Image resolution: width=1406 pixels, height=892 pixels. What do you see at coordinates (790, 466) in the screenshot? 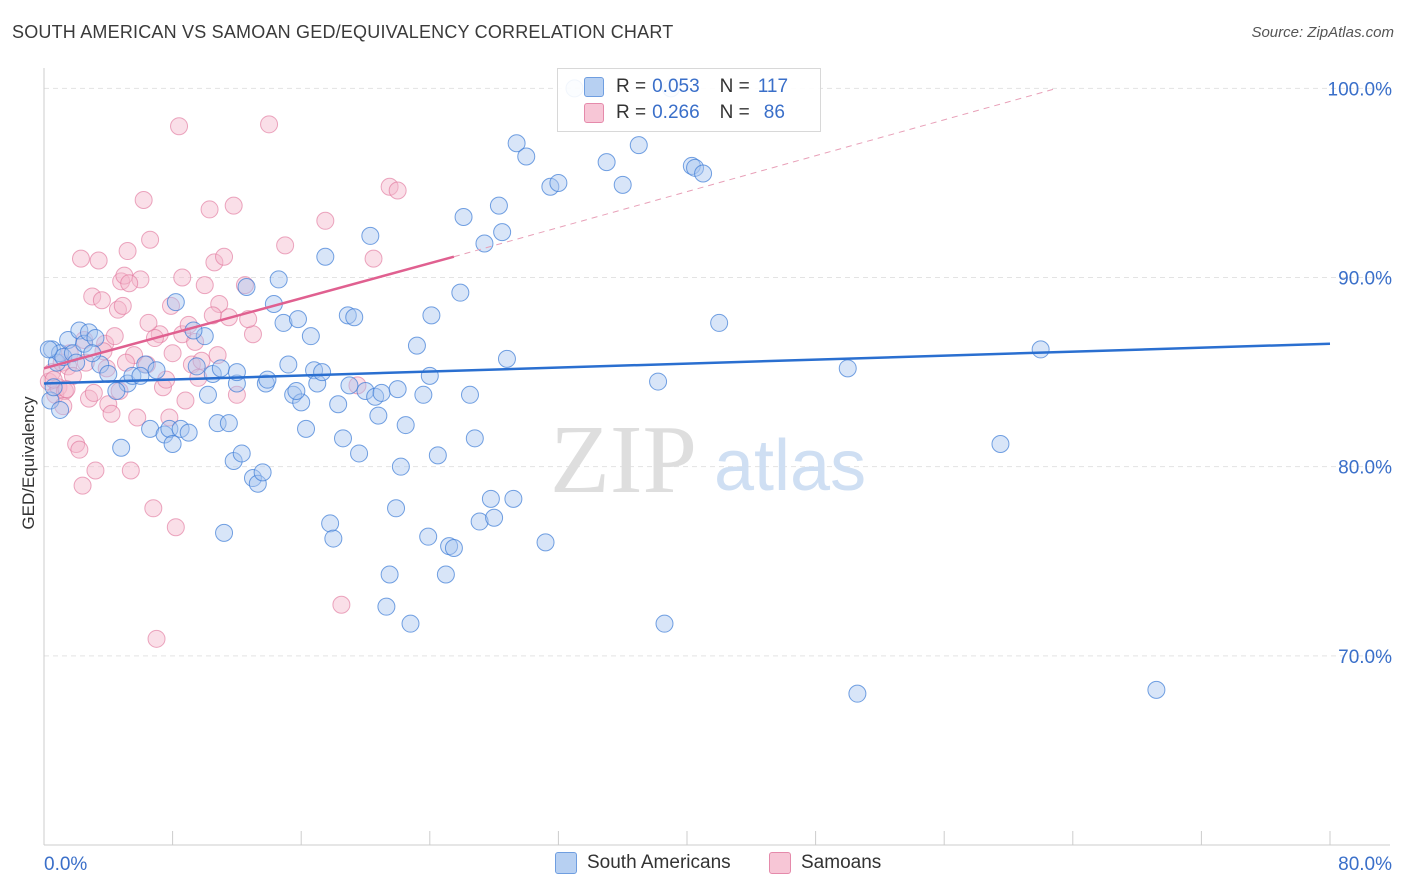
I see `watermark-atlas: atlas` at bounding box center [790, 466].